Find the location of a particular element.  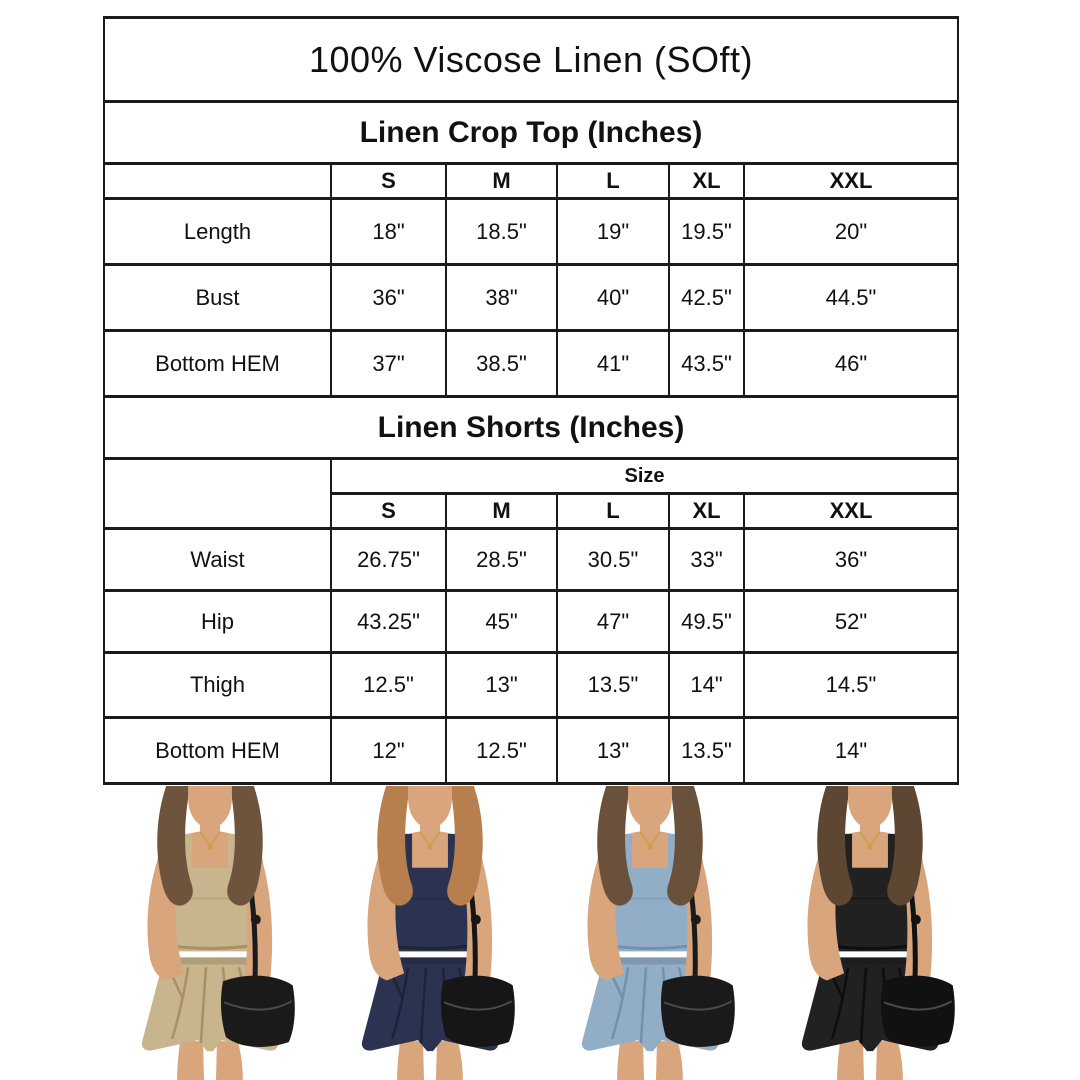

product-photo-khaki is located at coordinates (210, 933).